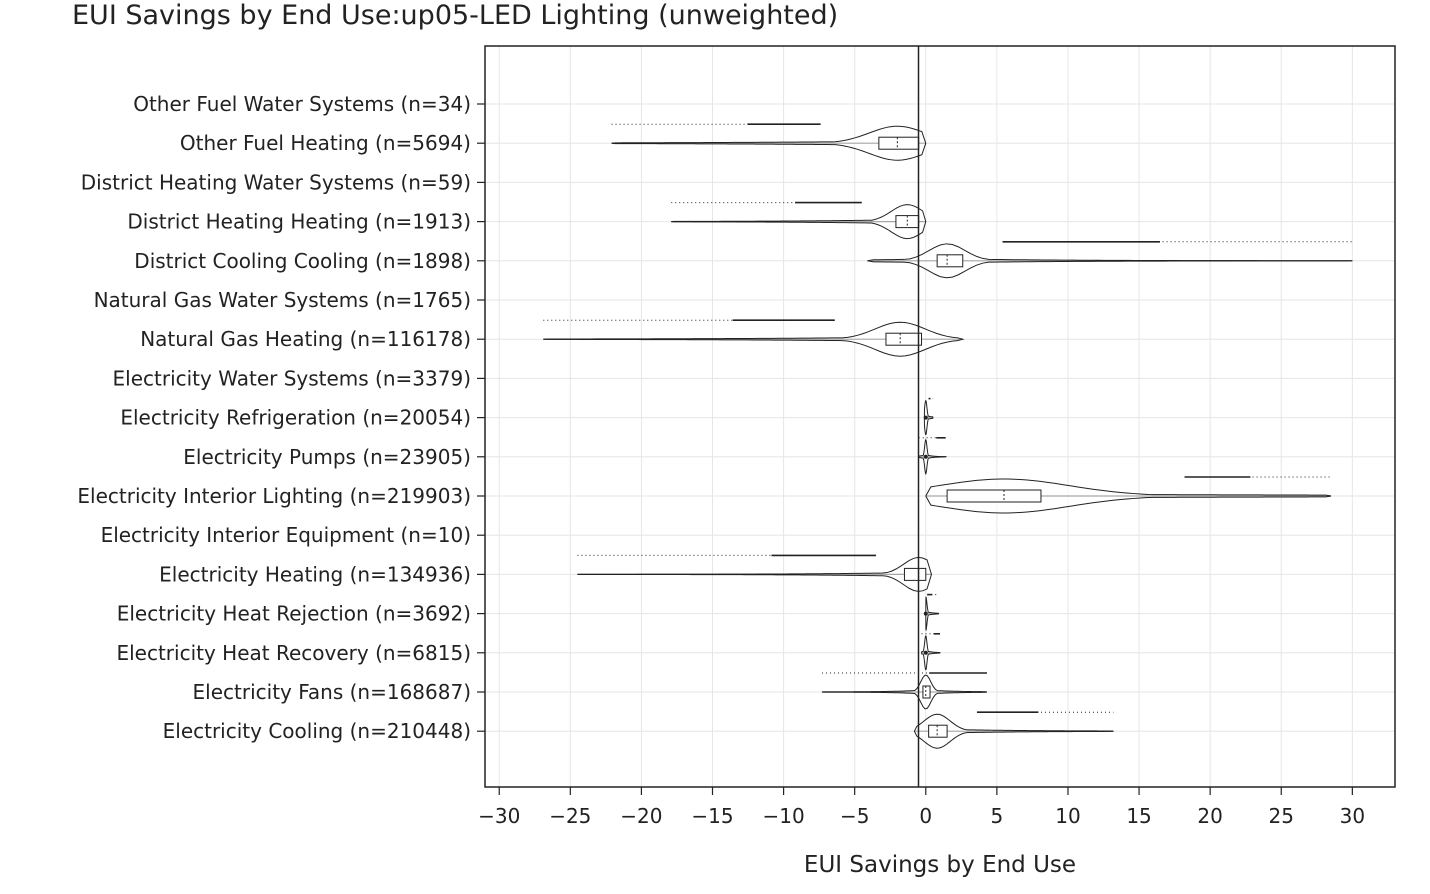 This screenshot has height=894, width=1430. Describe the element at coordinates (317, 731) in the screenshot. I see `y-category-label: Electricity Cooling (n=210448)` at that location.